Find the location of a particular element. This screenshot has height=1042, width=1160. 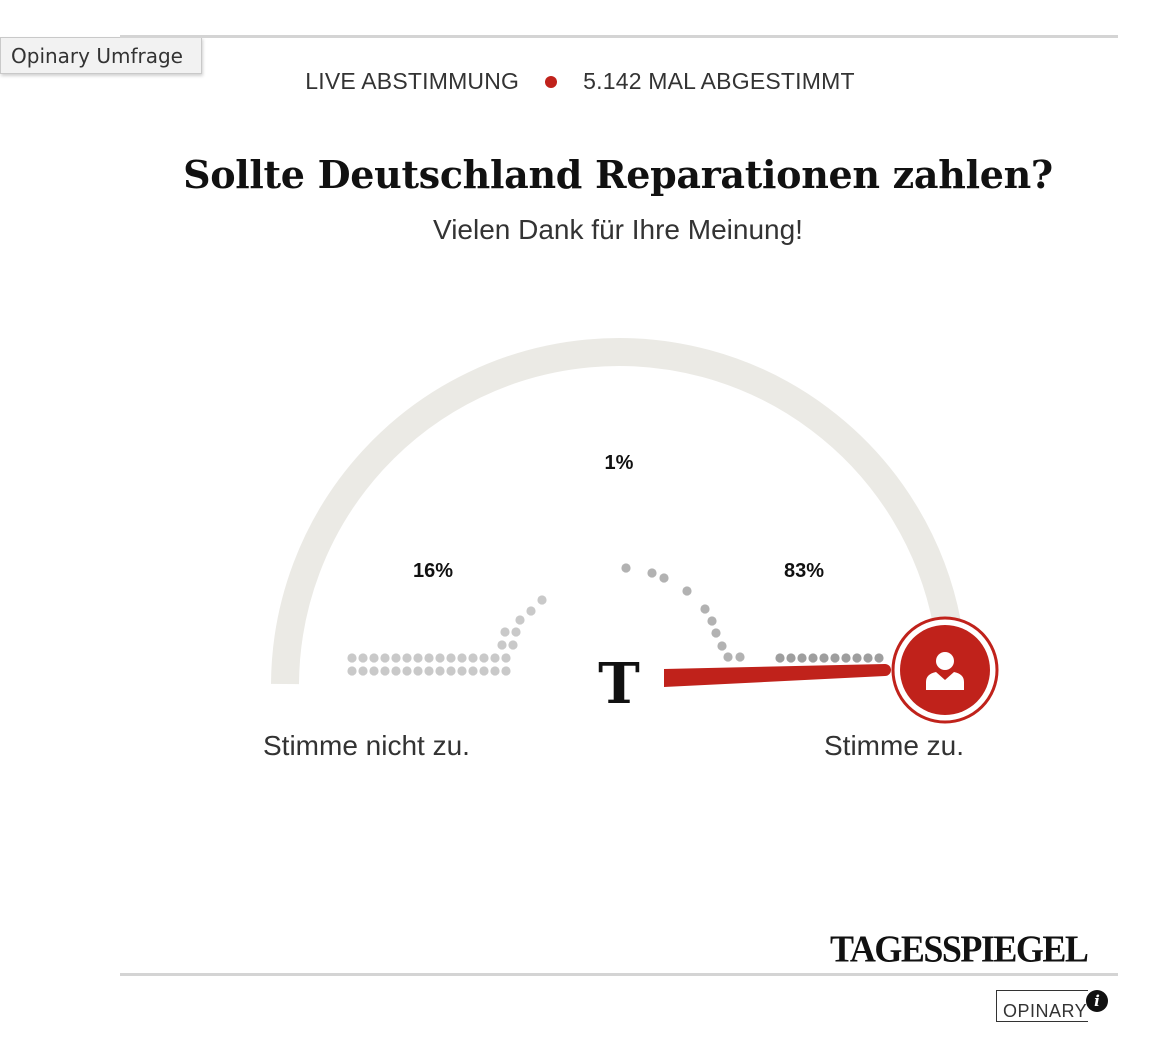

tagesspiegel-logo: TAGESSPIEGEL is located at coordinates (959, 949).